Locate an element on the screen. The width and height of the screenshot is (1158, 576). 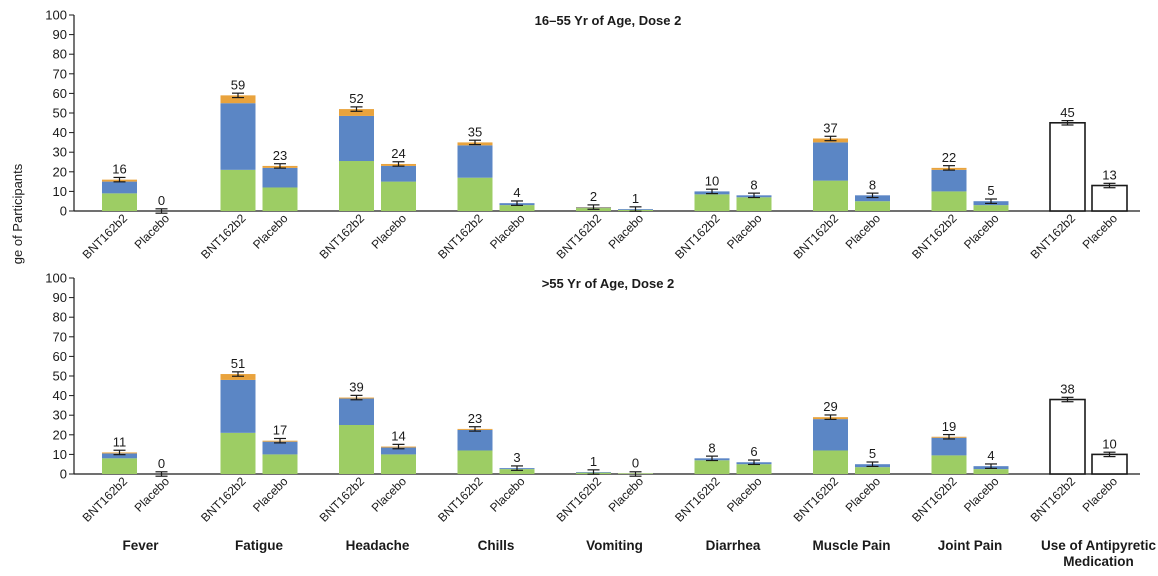
bar-use-of-antipyretic-medication-bnt162b2: 45 BNT162b2 is located at coordinates (1057, 183).